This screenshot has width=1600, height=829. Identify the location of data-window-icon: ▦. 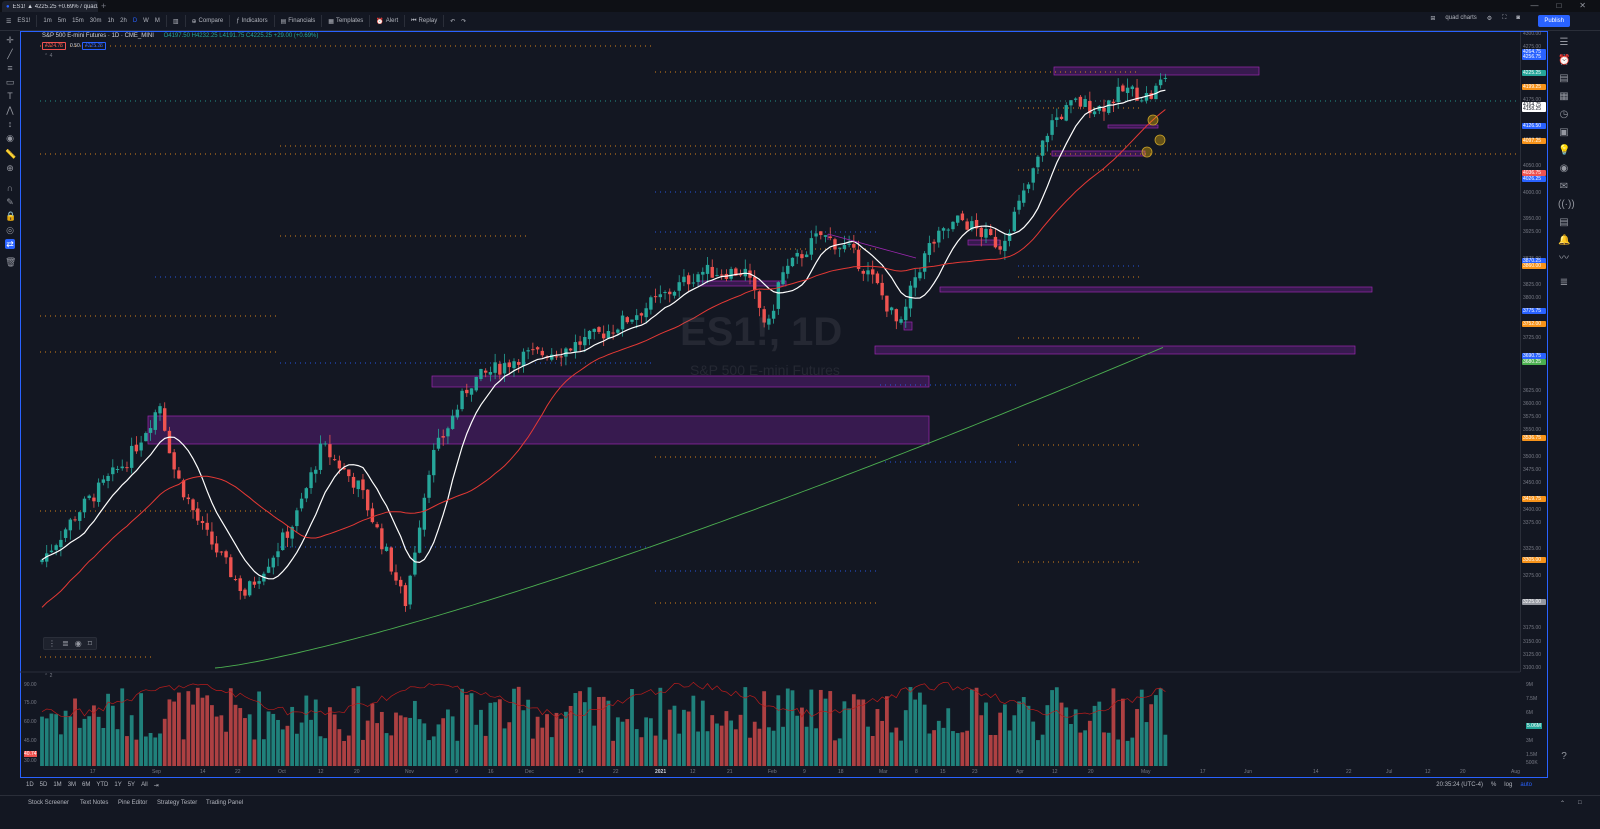
(1564, 96).